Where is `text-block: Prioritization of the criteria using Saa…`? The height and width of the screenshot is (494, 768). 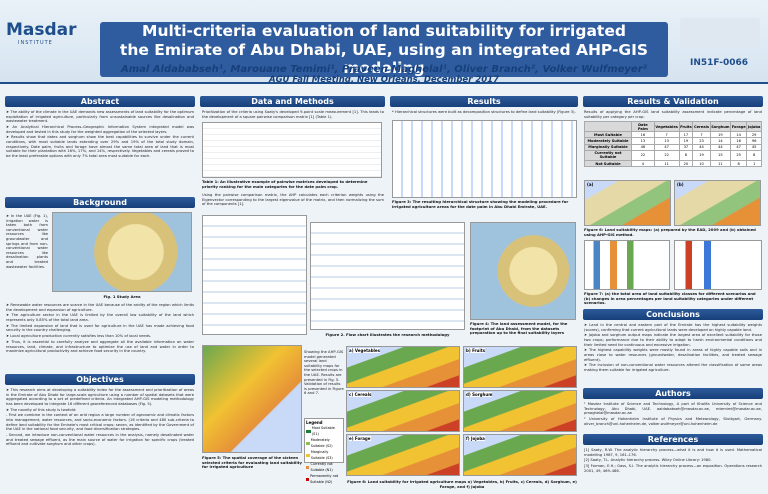
text-block: Prioritization of the criteria using Saa… is located at coordinates (293, 114).